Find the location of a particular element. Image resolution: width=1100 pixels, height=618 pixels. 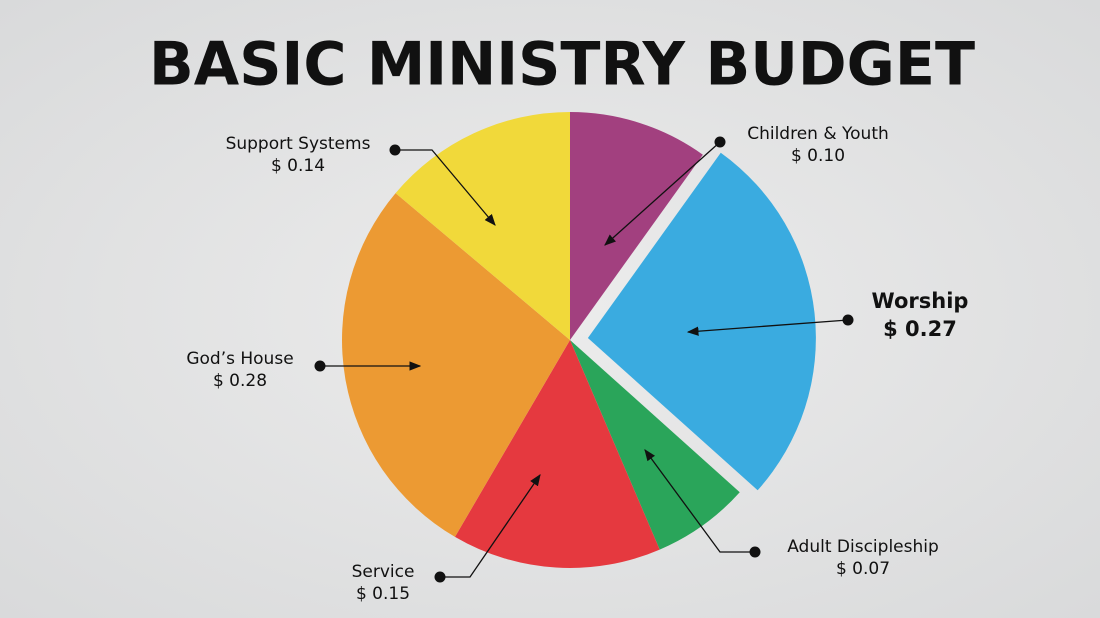

slice-label: Children & Youth is located at coordinates (818, 134).